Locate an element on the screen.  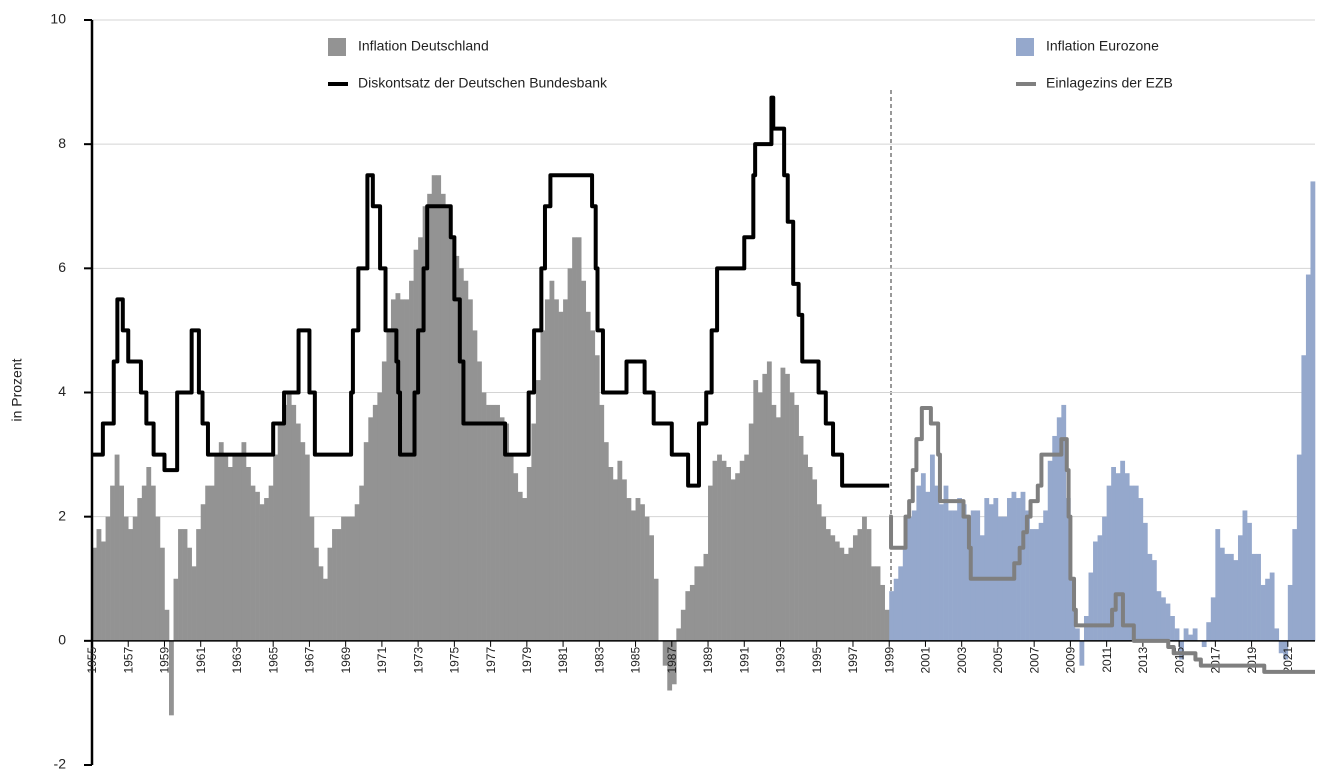
x-tick-label: 1959 is located at coordinates (165, 660).